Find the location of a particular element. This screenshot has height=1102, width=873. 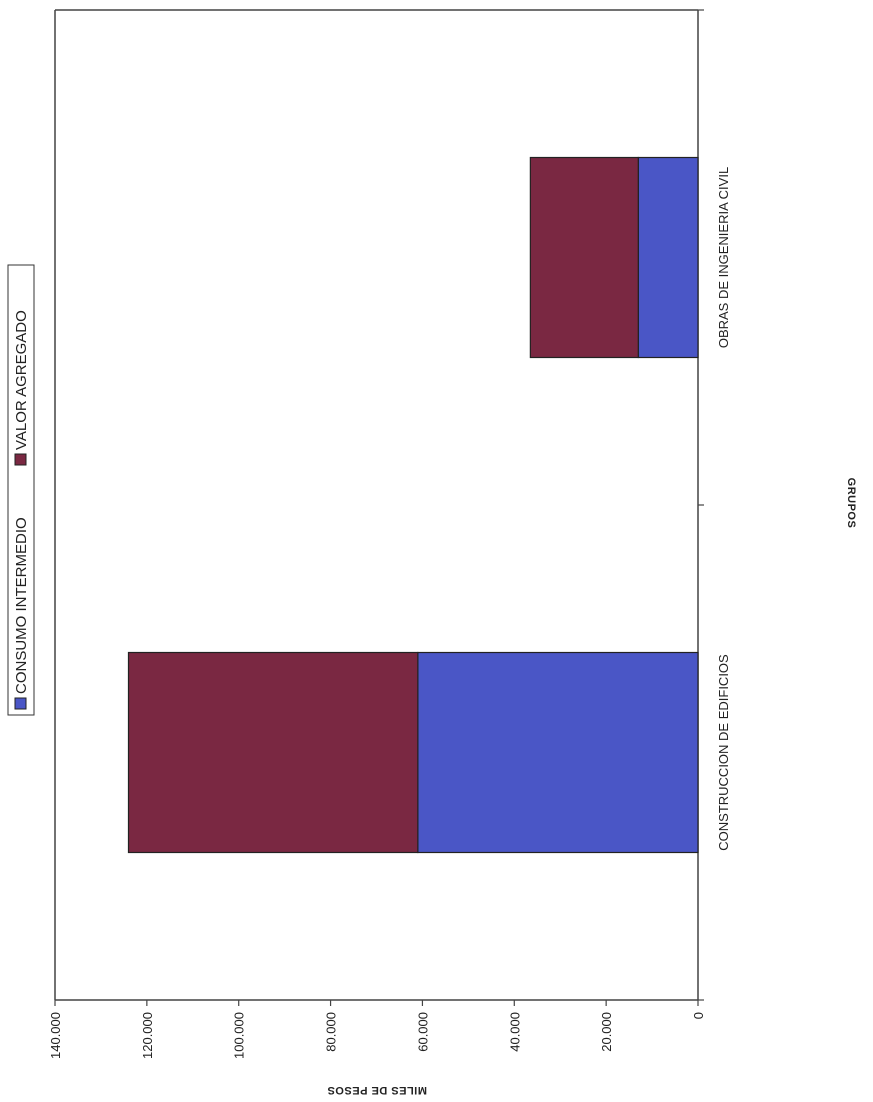

category-label: OBRAS DE INGENIERIA CIVIL is located at coordinates (723, 257).